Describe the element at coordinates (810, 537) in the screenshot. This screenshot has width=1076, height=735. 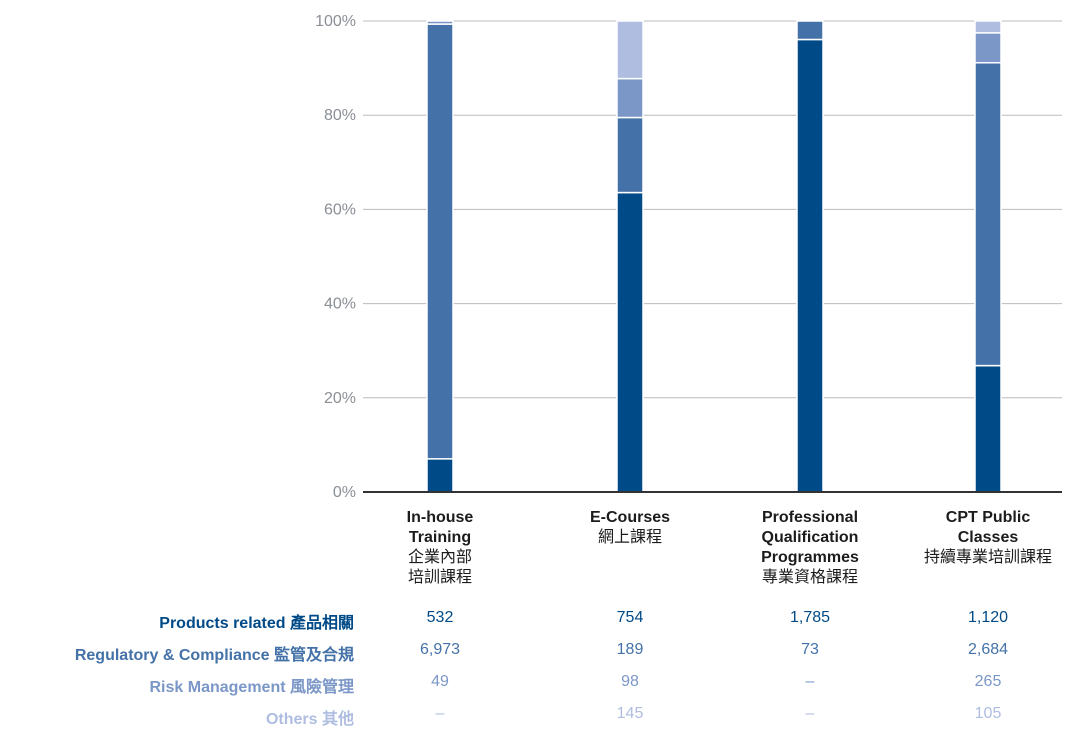
I see `category-label-en: Qualification` at that location.